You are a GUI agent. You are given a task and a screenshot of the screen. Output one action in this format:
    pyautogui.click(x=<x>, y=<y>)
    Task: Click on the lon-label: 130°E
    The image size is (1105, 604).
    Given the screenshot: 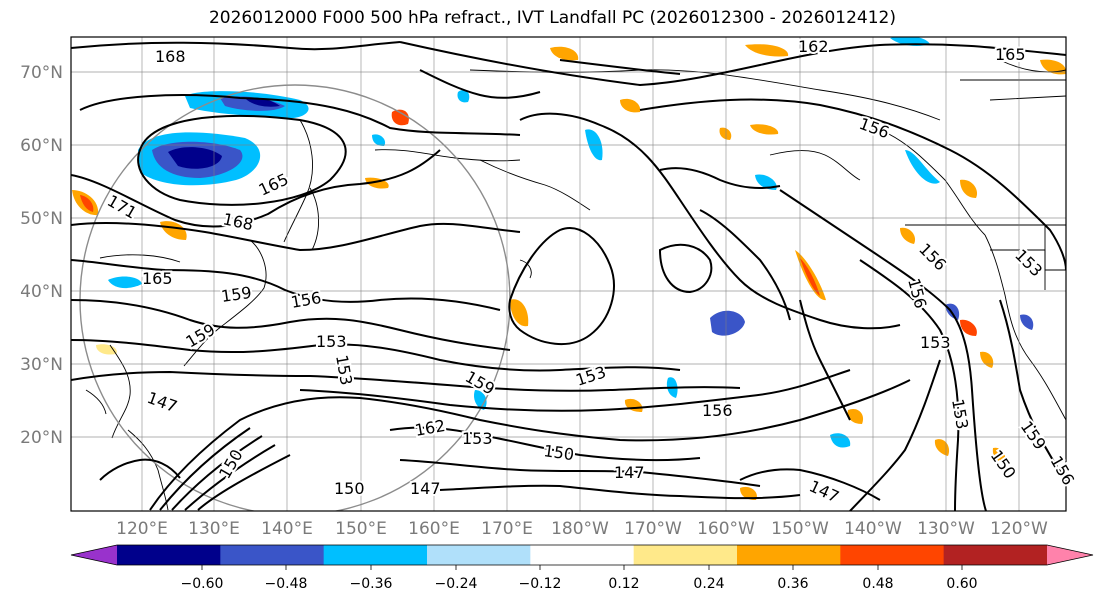 What is the action you would take?
    pyautogui.click(x=214, y=529)
    